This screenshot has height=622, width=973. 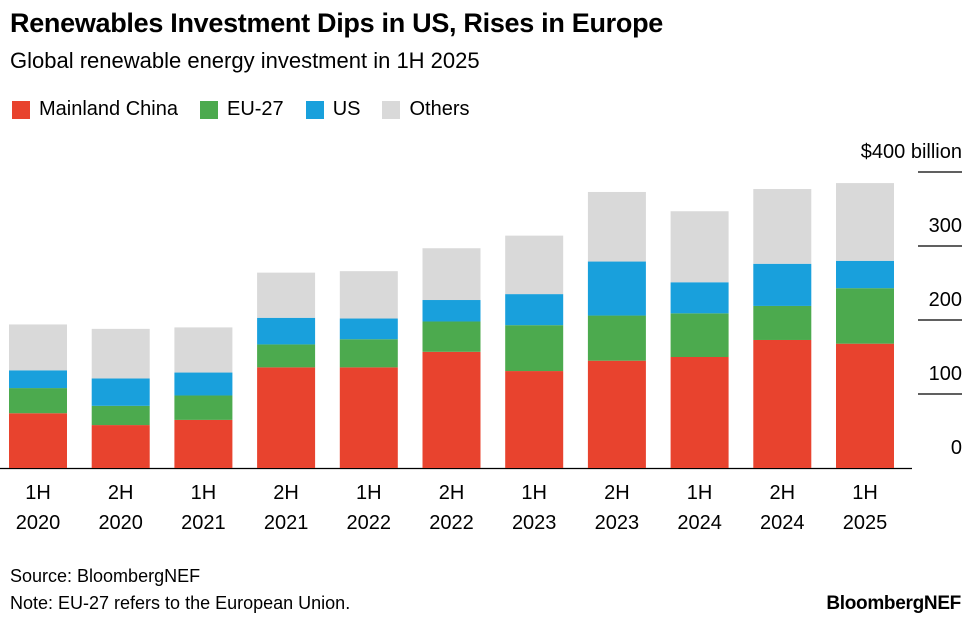 I want to click on y-tick-label: $400 billion, so click(x=911, y=152).